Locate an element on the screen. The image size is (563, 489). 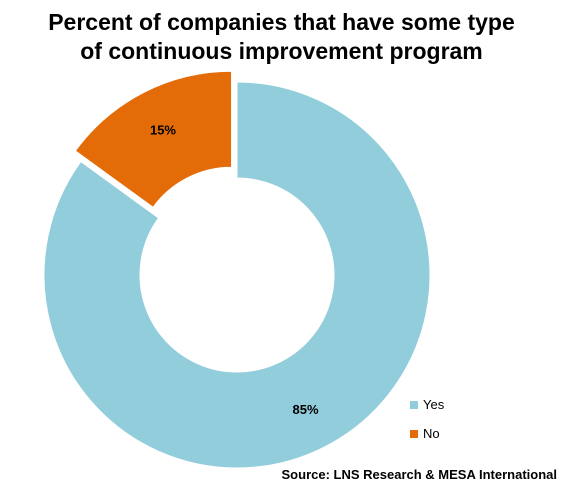
legend-swatch-yes is located at coordinates (414, 404).